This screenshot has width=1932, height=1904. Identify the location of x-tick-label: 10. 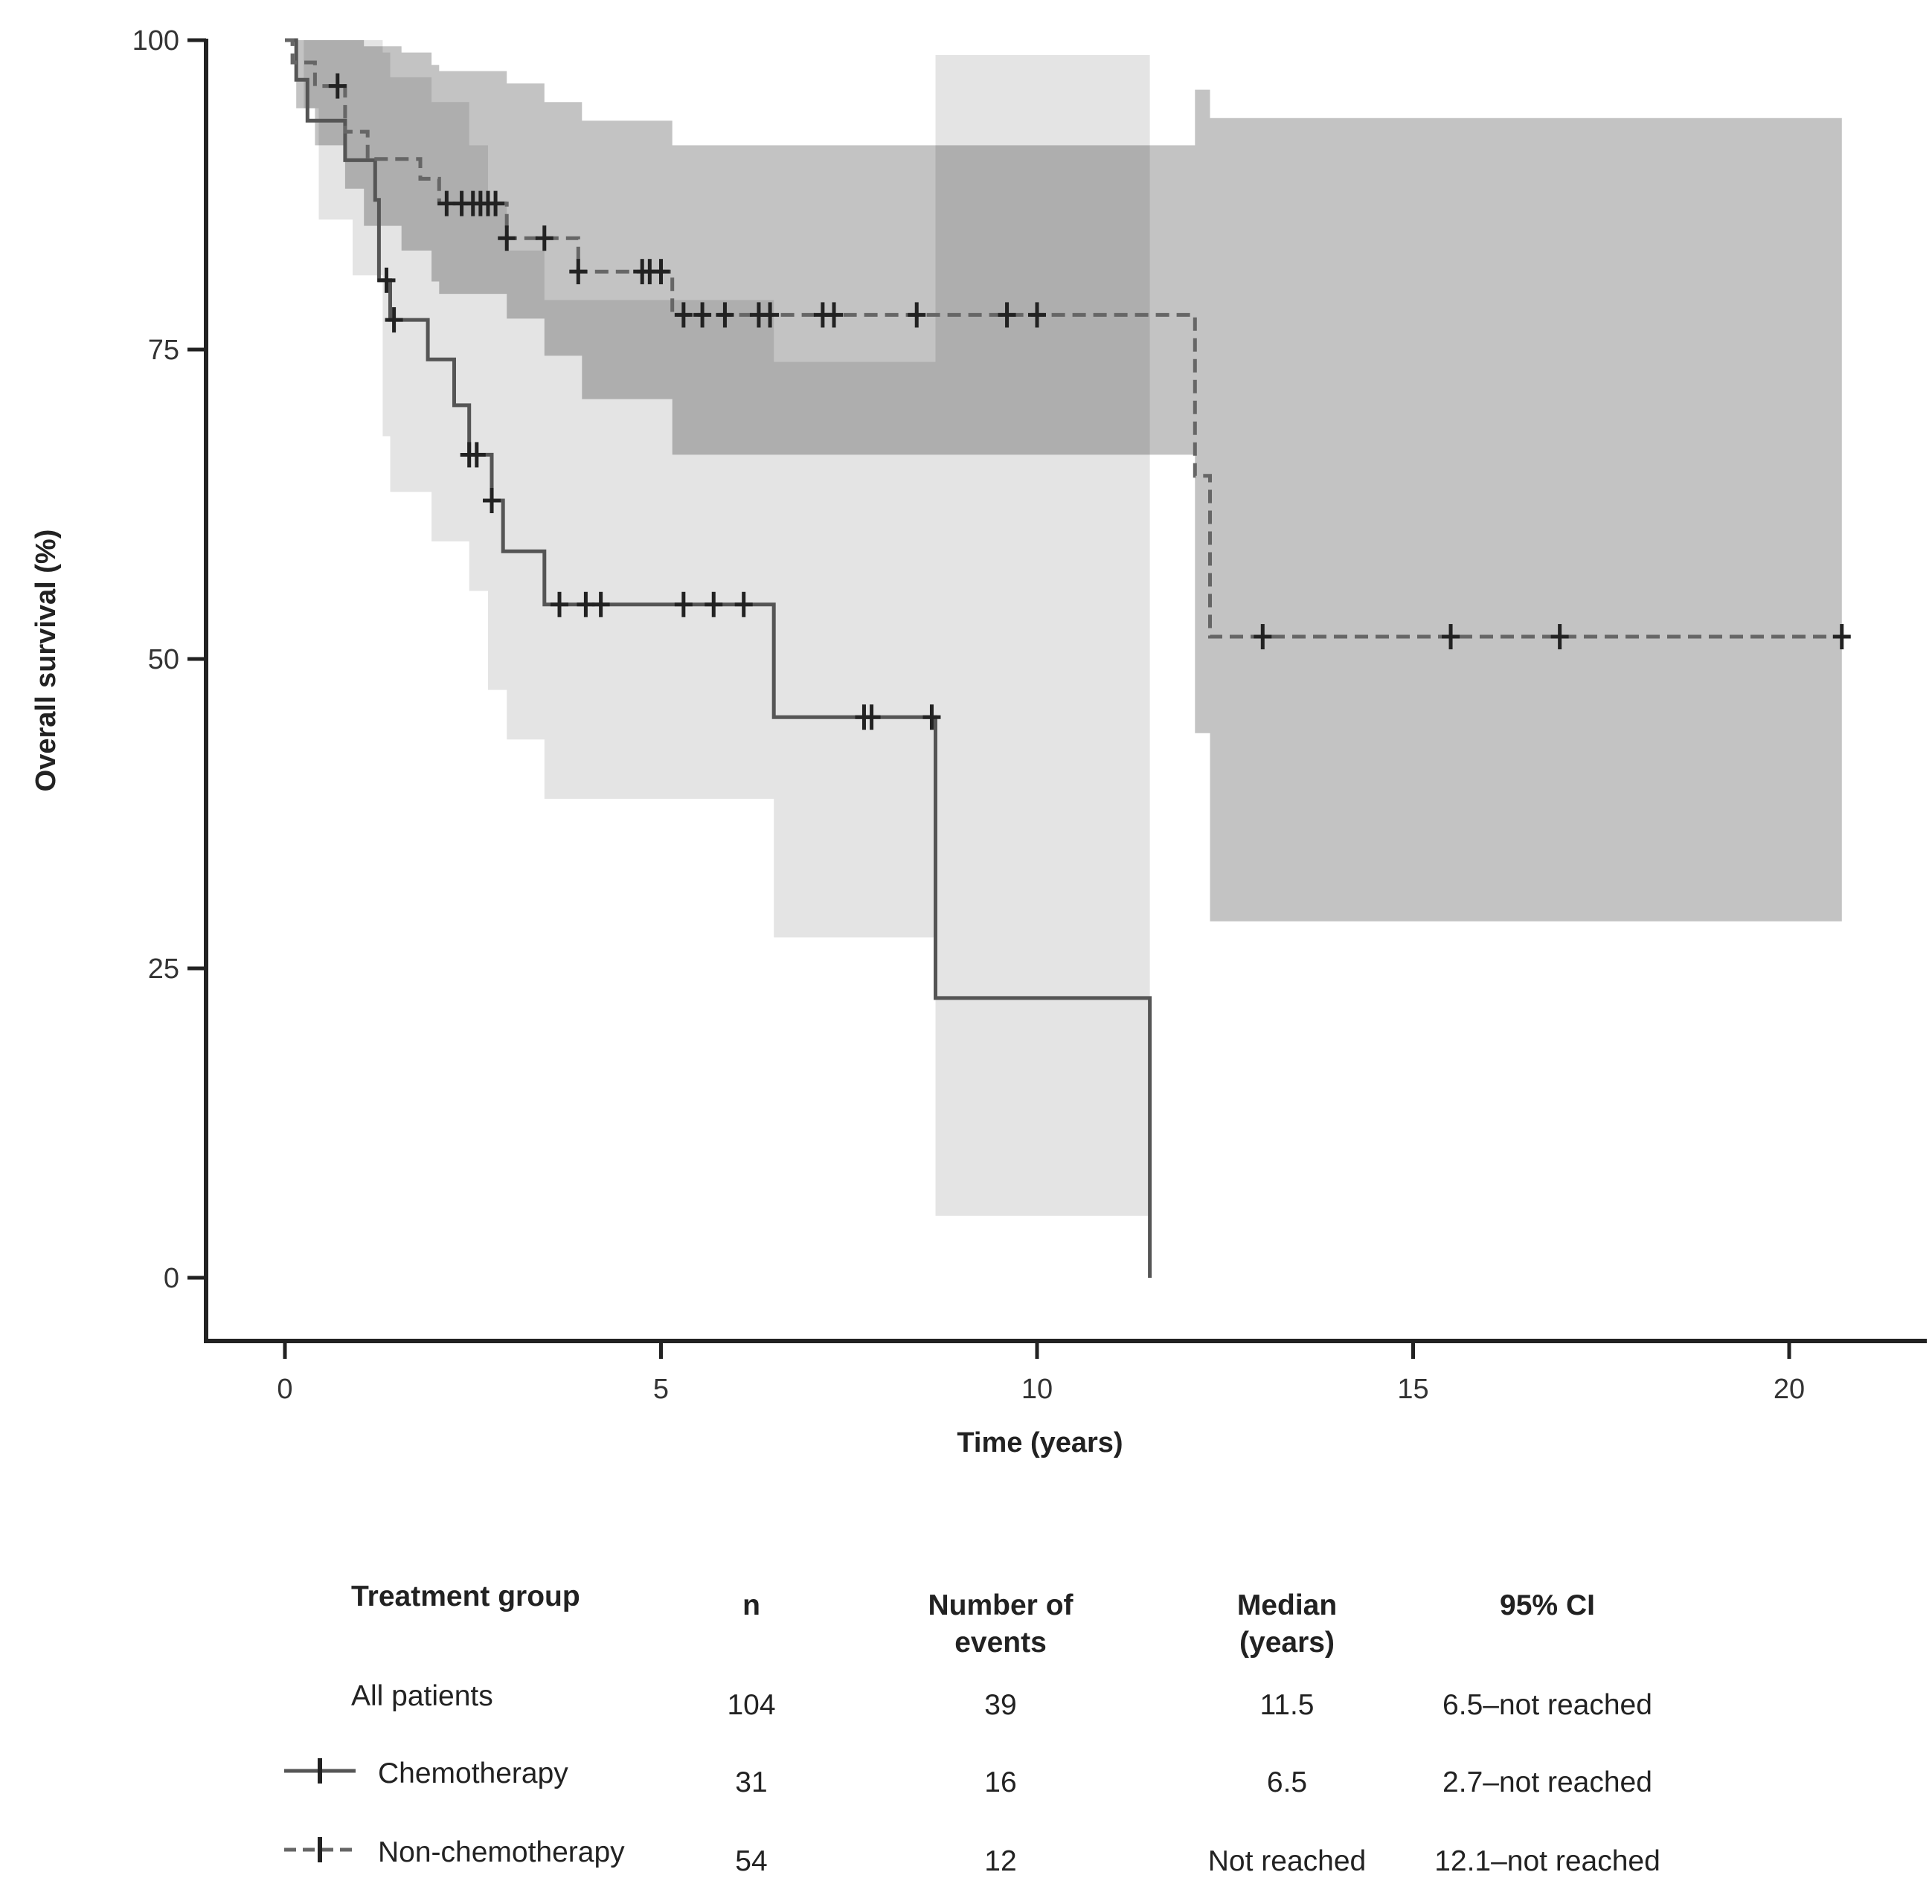
(1037, 1390).